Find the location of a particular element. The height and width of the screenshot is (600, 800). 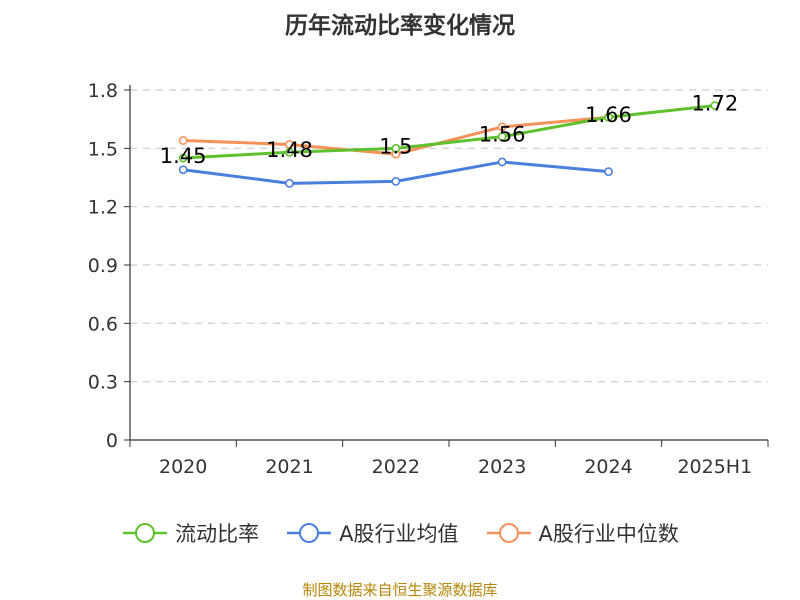

y-tick-label: 0 is located at coordinates (112, 441).